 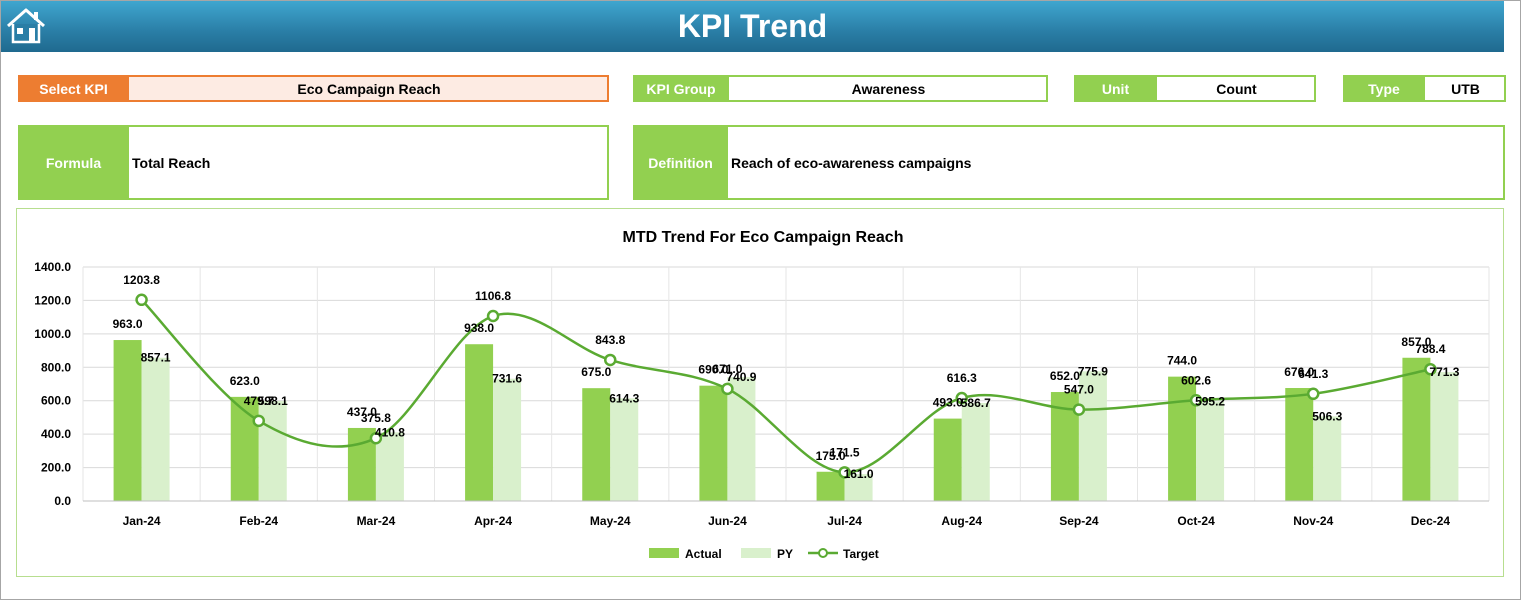 What do you see at coordinates (273, 401) in the screenshot?
I see `py-value-label: 598.1` at bounding box center [273, 401].